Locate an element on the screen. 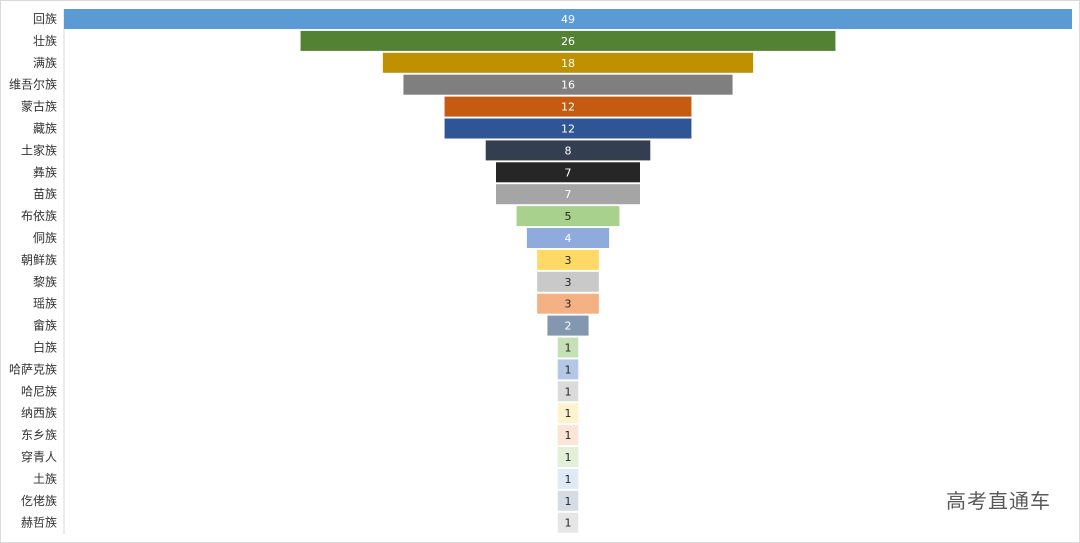 This screenshot has height=543, width=1080. watermark-text: 高考直通车 is located at coordinates (998, 501).